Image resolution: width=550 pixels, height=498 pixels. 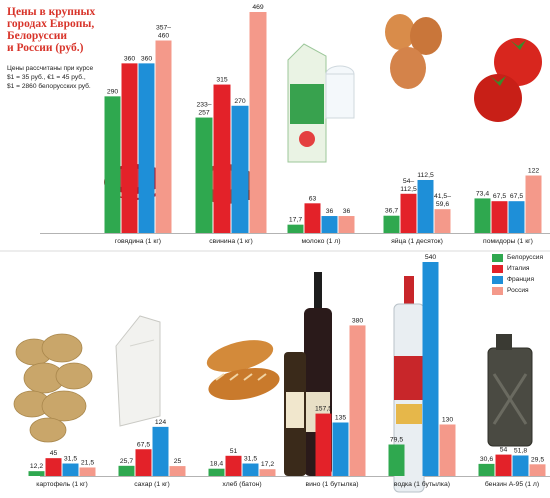 I want to click on category-label: говядина (1 кг), so click(x=138, y=241).